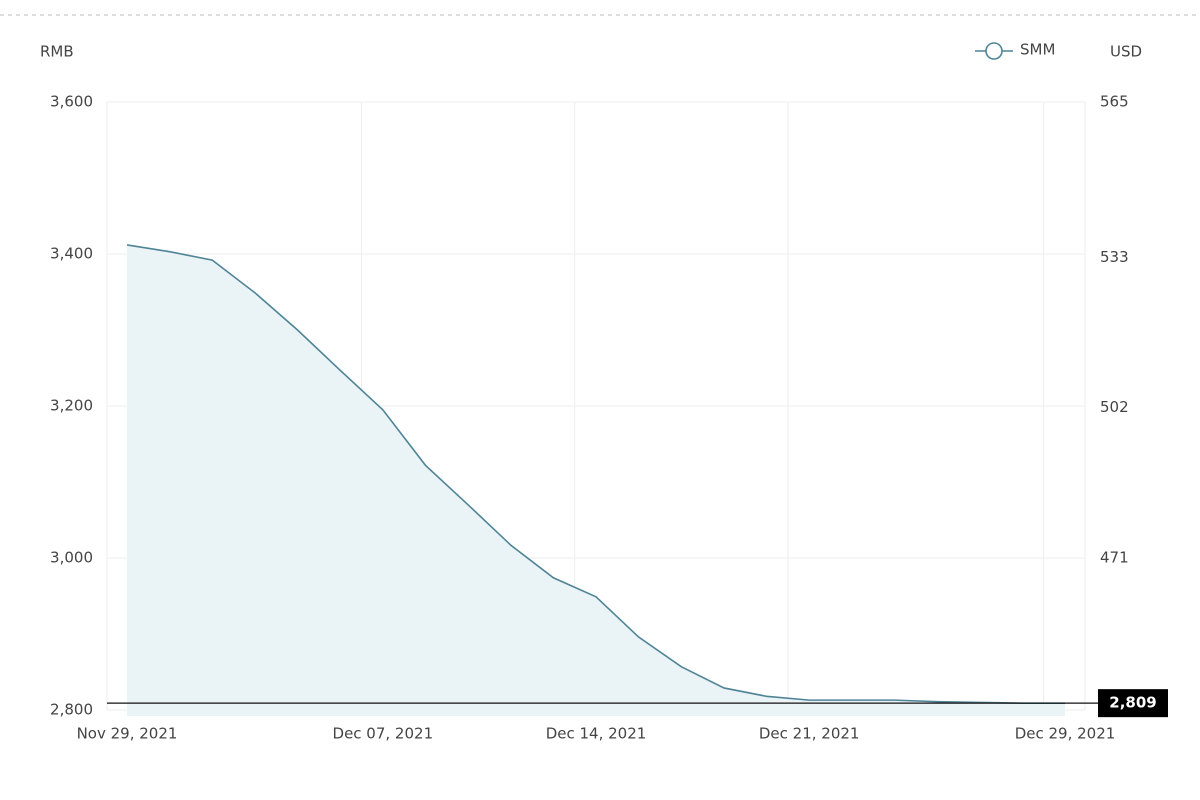  Describe the element at coordinates (1114, 407) in the screenshot. I see `y2-tick-label: 502` at that location.